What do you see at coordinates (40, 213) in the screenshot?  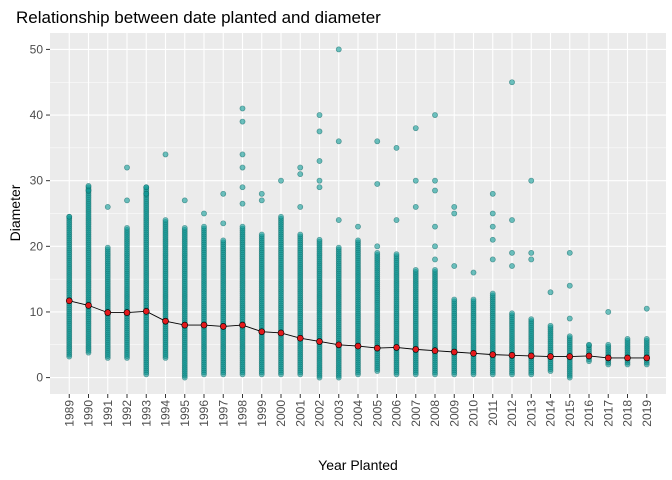 I see `y-axis: 0 10 20 30 40 50` at bounding box center [40, 213].